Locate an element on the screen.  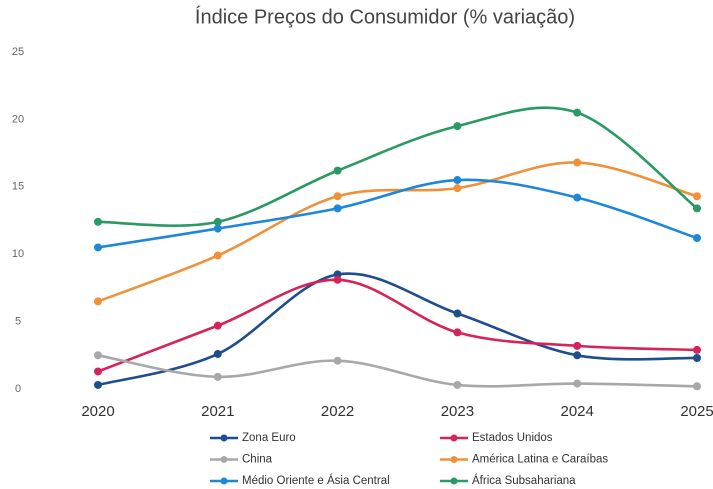
y-tick-label: 15 is located at coordinates (18, 187).